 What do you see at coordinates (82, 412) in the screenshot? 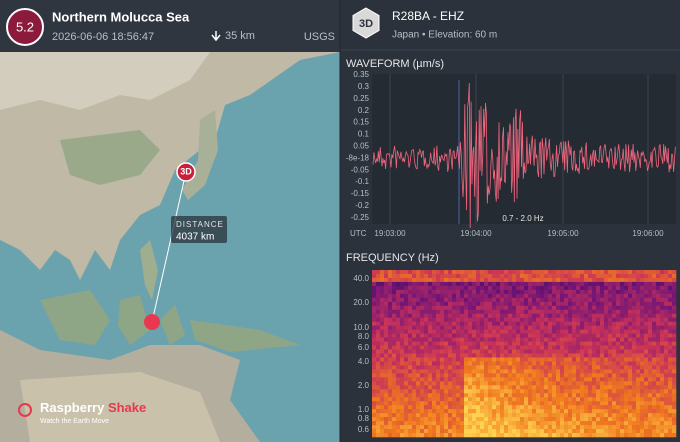
I see `brand-logo: Raspberry Shake Watch the Earth Move` at bounding box center [82, 412].